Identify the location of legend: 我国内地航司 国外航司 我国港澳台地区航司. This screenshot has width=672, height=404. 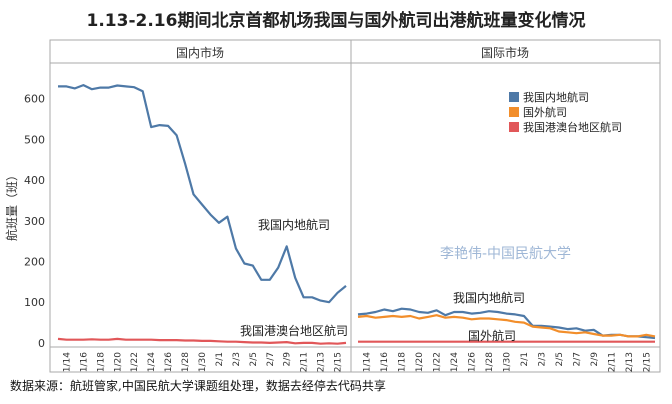
(565, 112).